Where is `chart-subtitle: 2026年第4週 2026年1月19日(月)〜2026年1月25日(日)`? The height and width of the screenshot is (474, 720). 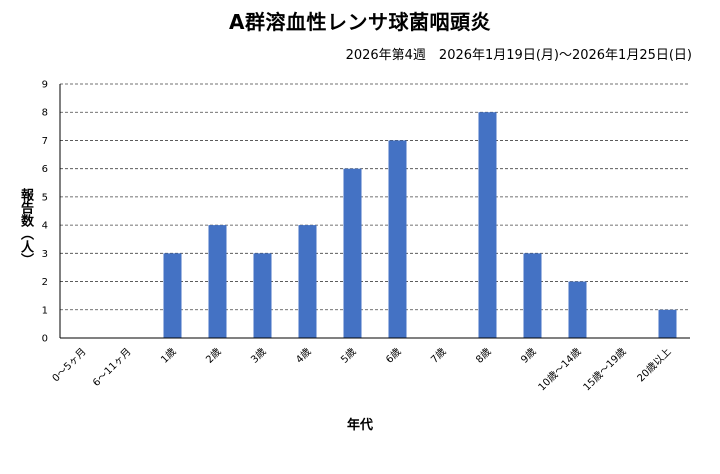
chart-subtitle: 2026年第4週 2026年1月19日(月)〜2026年1月25日(日) is located at coordinates (518, 55).